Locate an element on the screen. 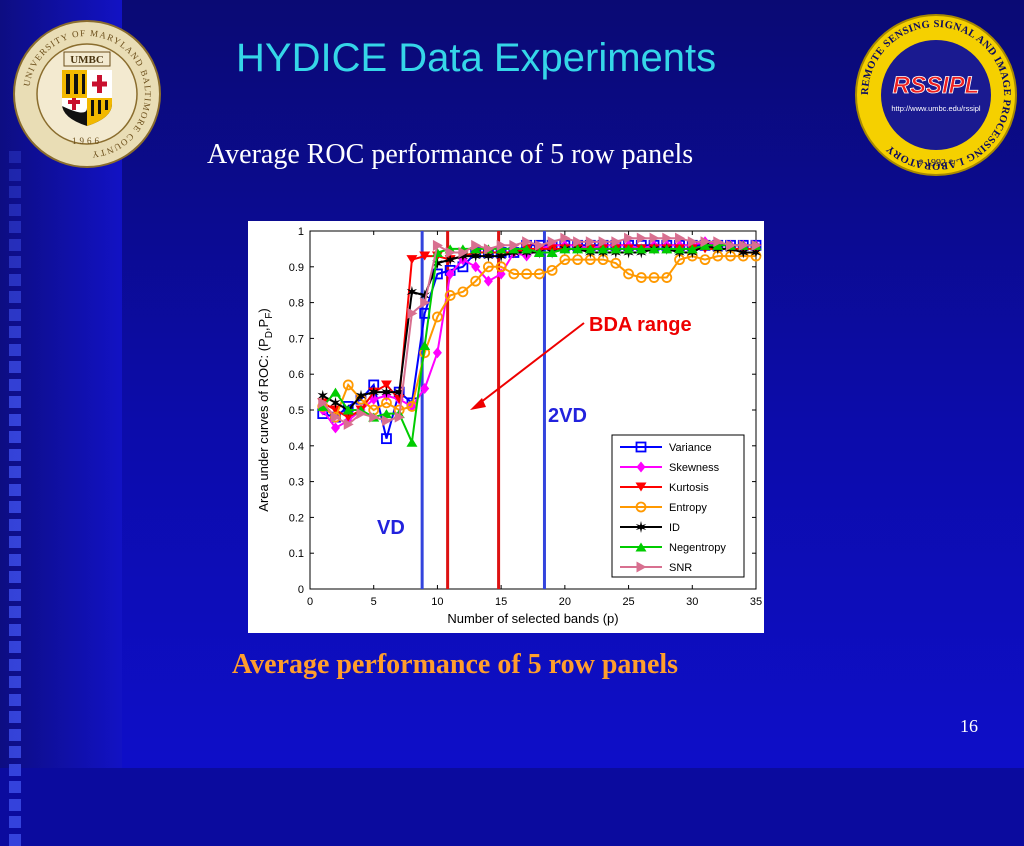 This screenshot has height=846, width=1024. bda-arrow-line is located at coordinates (530, 364).